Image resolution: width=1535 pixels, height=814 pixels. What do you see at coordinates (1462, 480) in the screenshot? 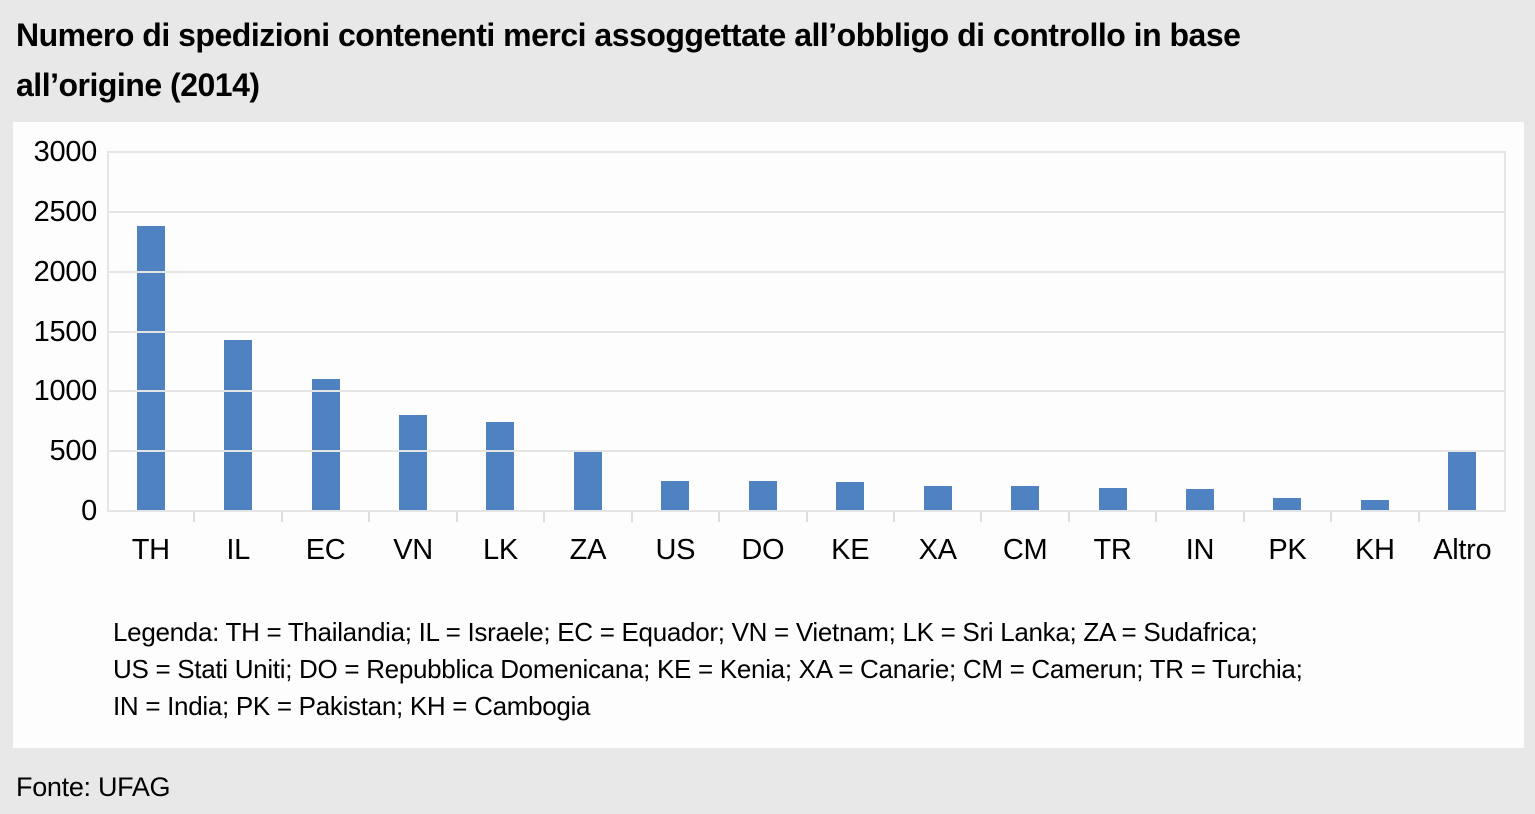
I see `bar-Altro` at bounding box center [1462, 480].